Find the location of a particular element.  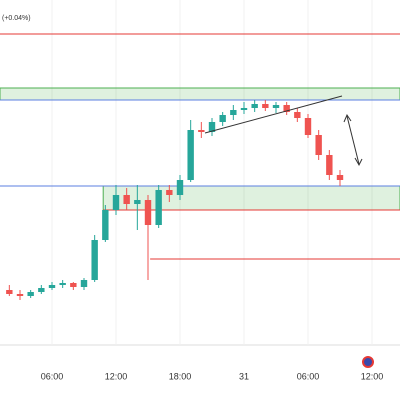

icon is located at coordinates (368, 362).